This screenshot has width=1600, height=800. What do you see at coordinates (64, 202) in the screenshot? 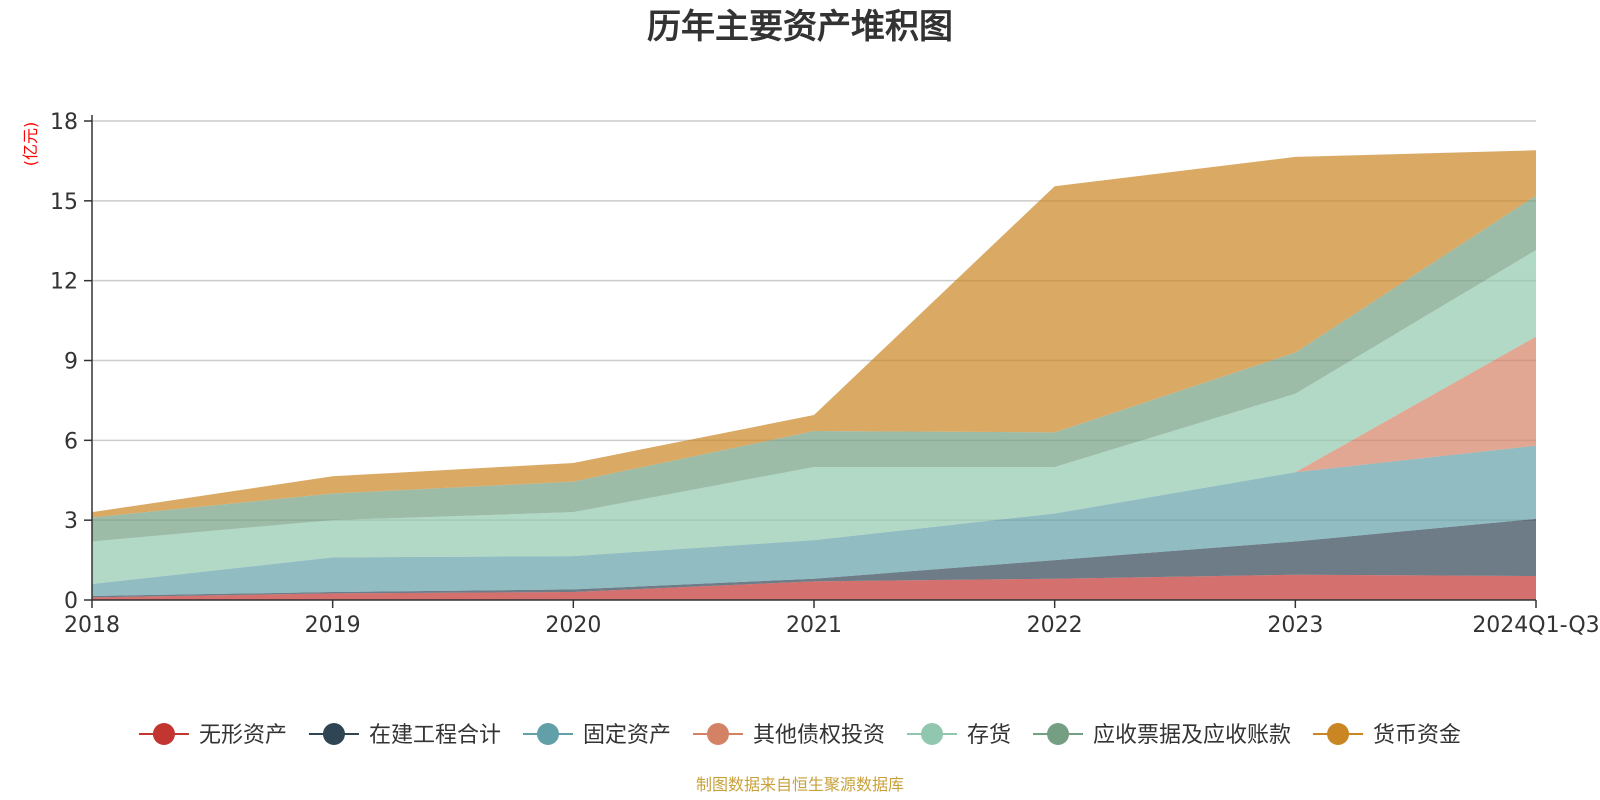
I see `y-tick-label: 15` at bounding box center [64, 202].